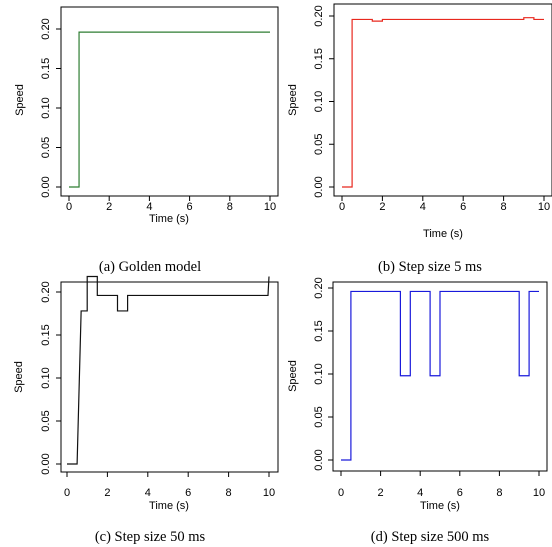 The image size is (552, 547). I want to click on panel-caption: (b) Step size 5 ms, so click(430, 267).